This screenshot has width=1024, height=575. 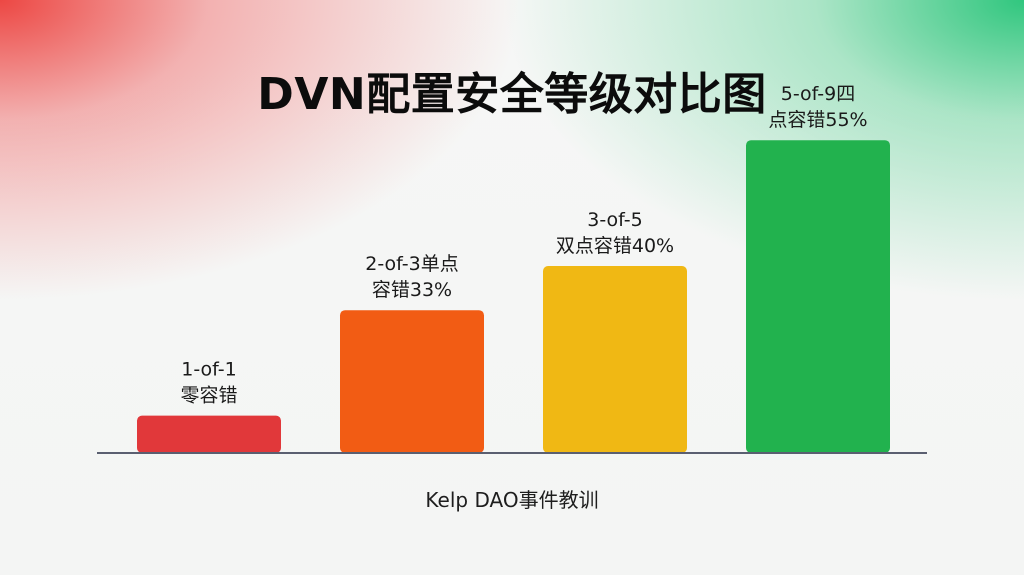 I want to click on x-axis-label: Kelp DAO事件教训, so click(x=512, y=500).